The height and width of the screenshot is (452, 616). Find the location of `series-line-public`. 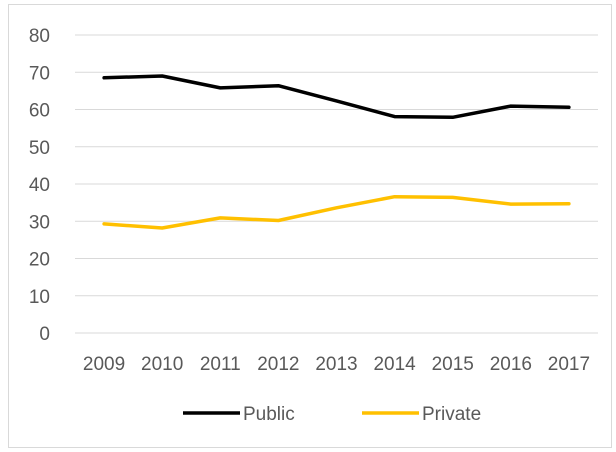

series-line-public is located at coordinates (336, 97).